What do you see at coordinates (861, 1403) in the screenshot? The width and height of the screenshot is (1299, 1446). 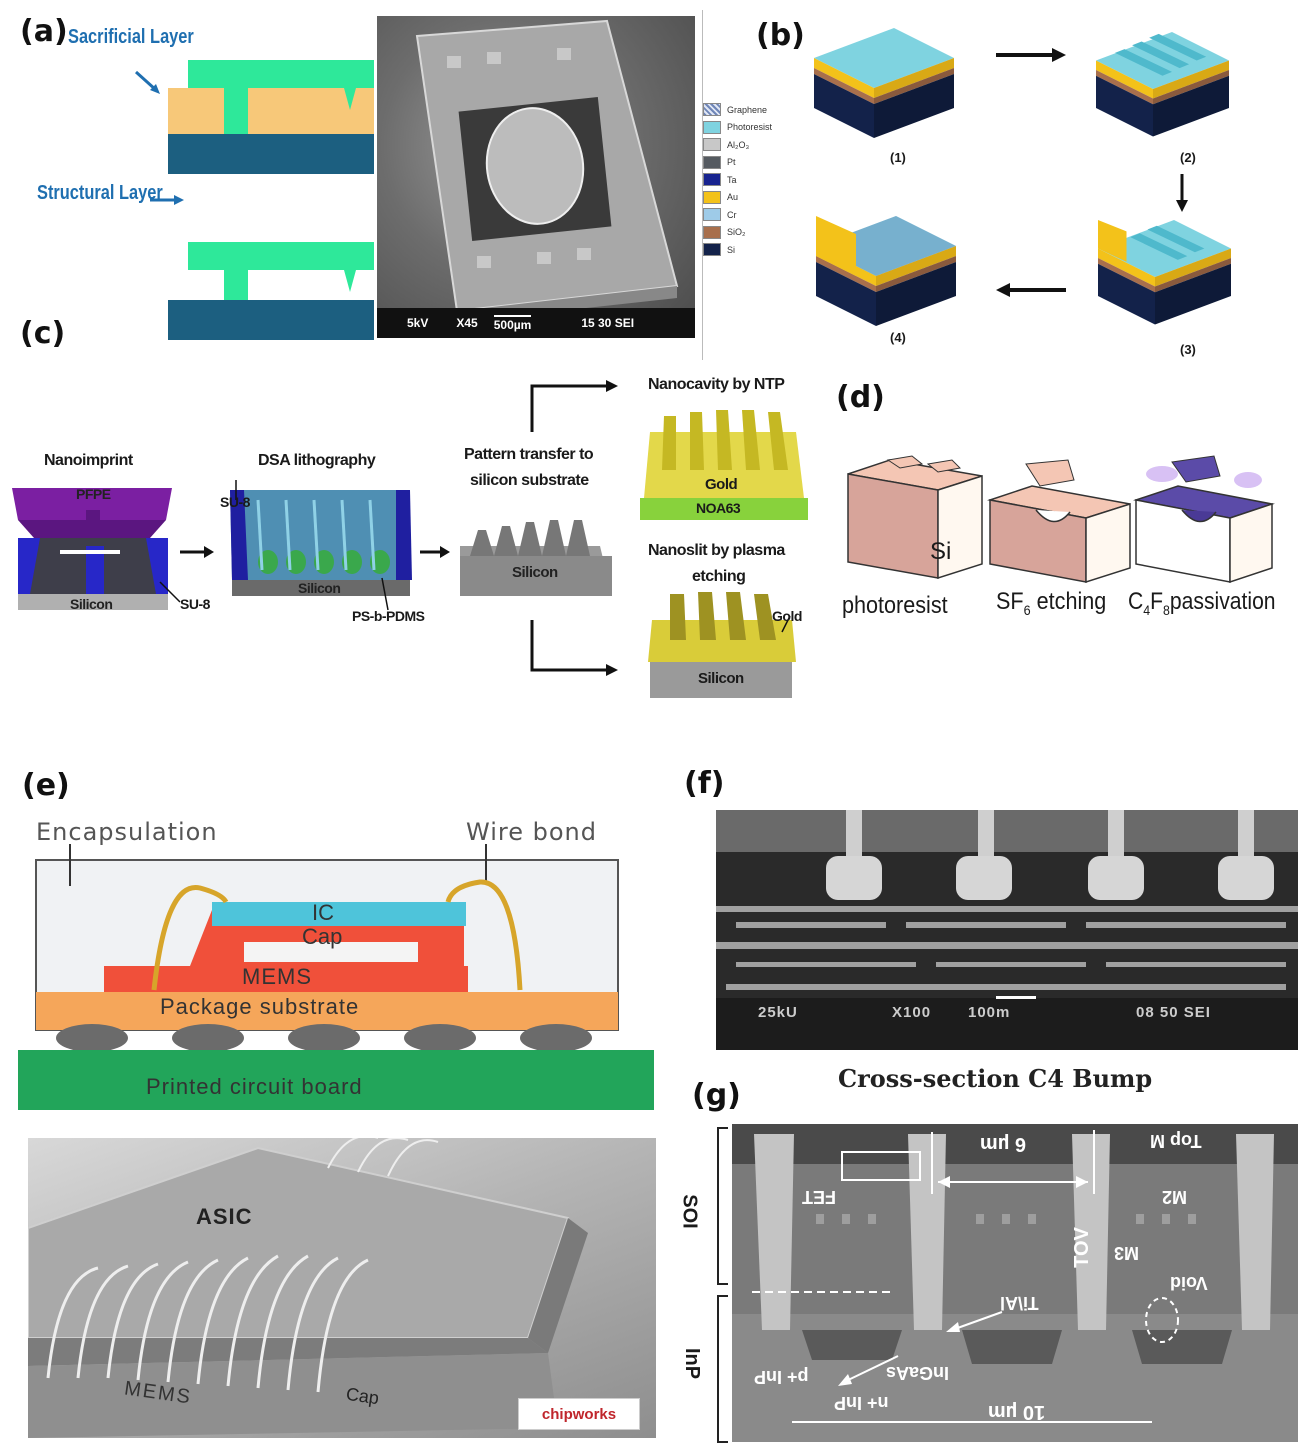 I see `n-inp-label: n+ InP` at bounding box center [861, 1403].